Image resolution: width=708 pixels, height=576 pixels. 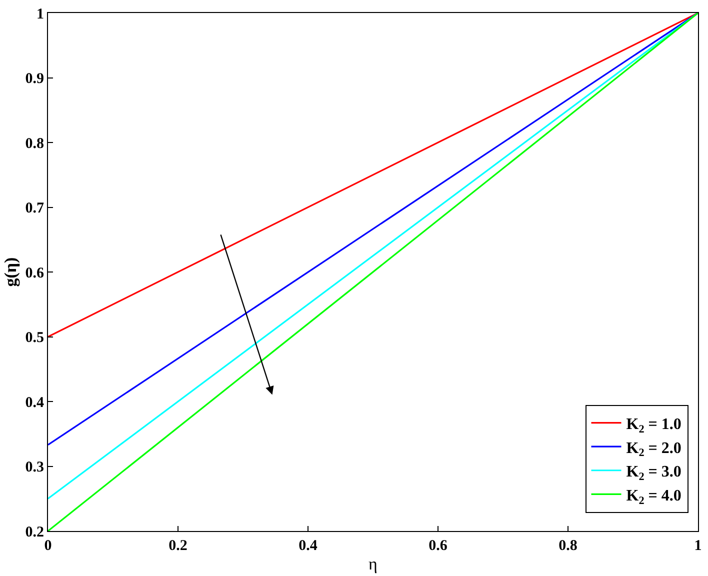 What do you see at coordinates (654, 473) in the screenshot?
I see `legend-label: K$_{2}$ = 3.0` at bounding box center [654, 473].